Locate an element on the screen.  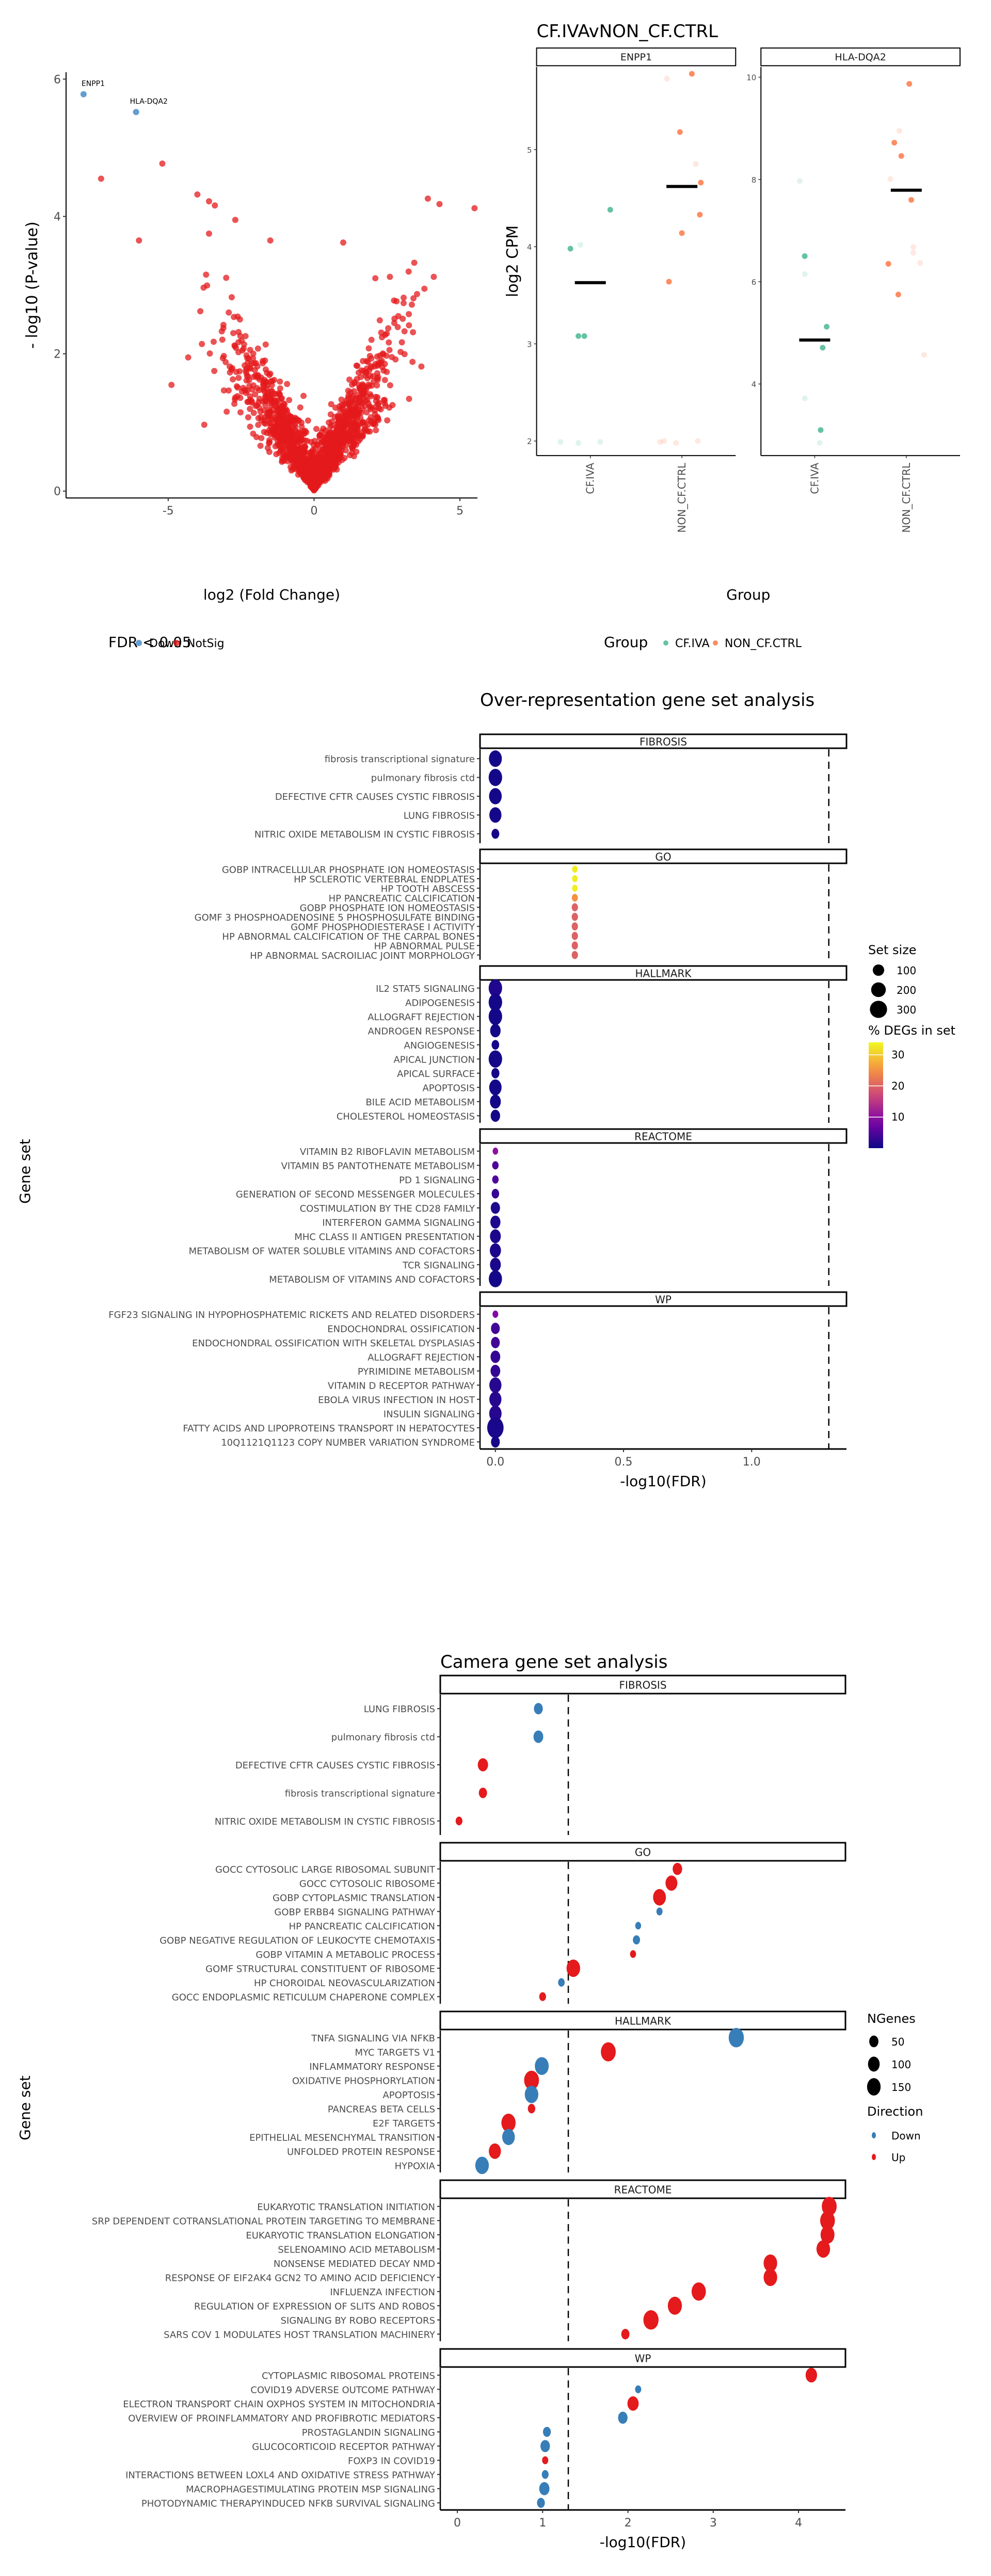
gene-set-label: GOMF PHOSPHODIESTERASE I ACTIVITY is located at coordinates (383, 927).